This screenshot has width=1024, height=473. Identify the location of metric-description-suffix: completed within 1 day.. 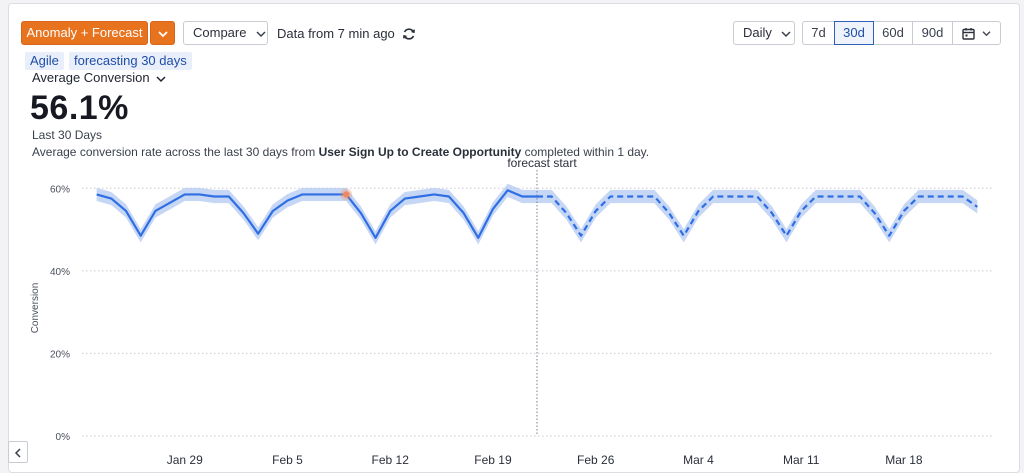
(585, 152).